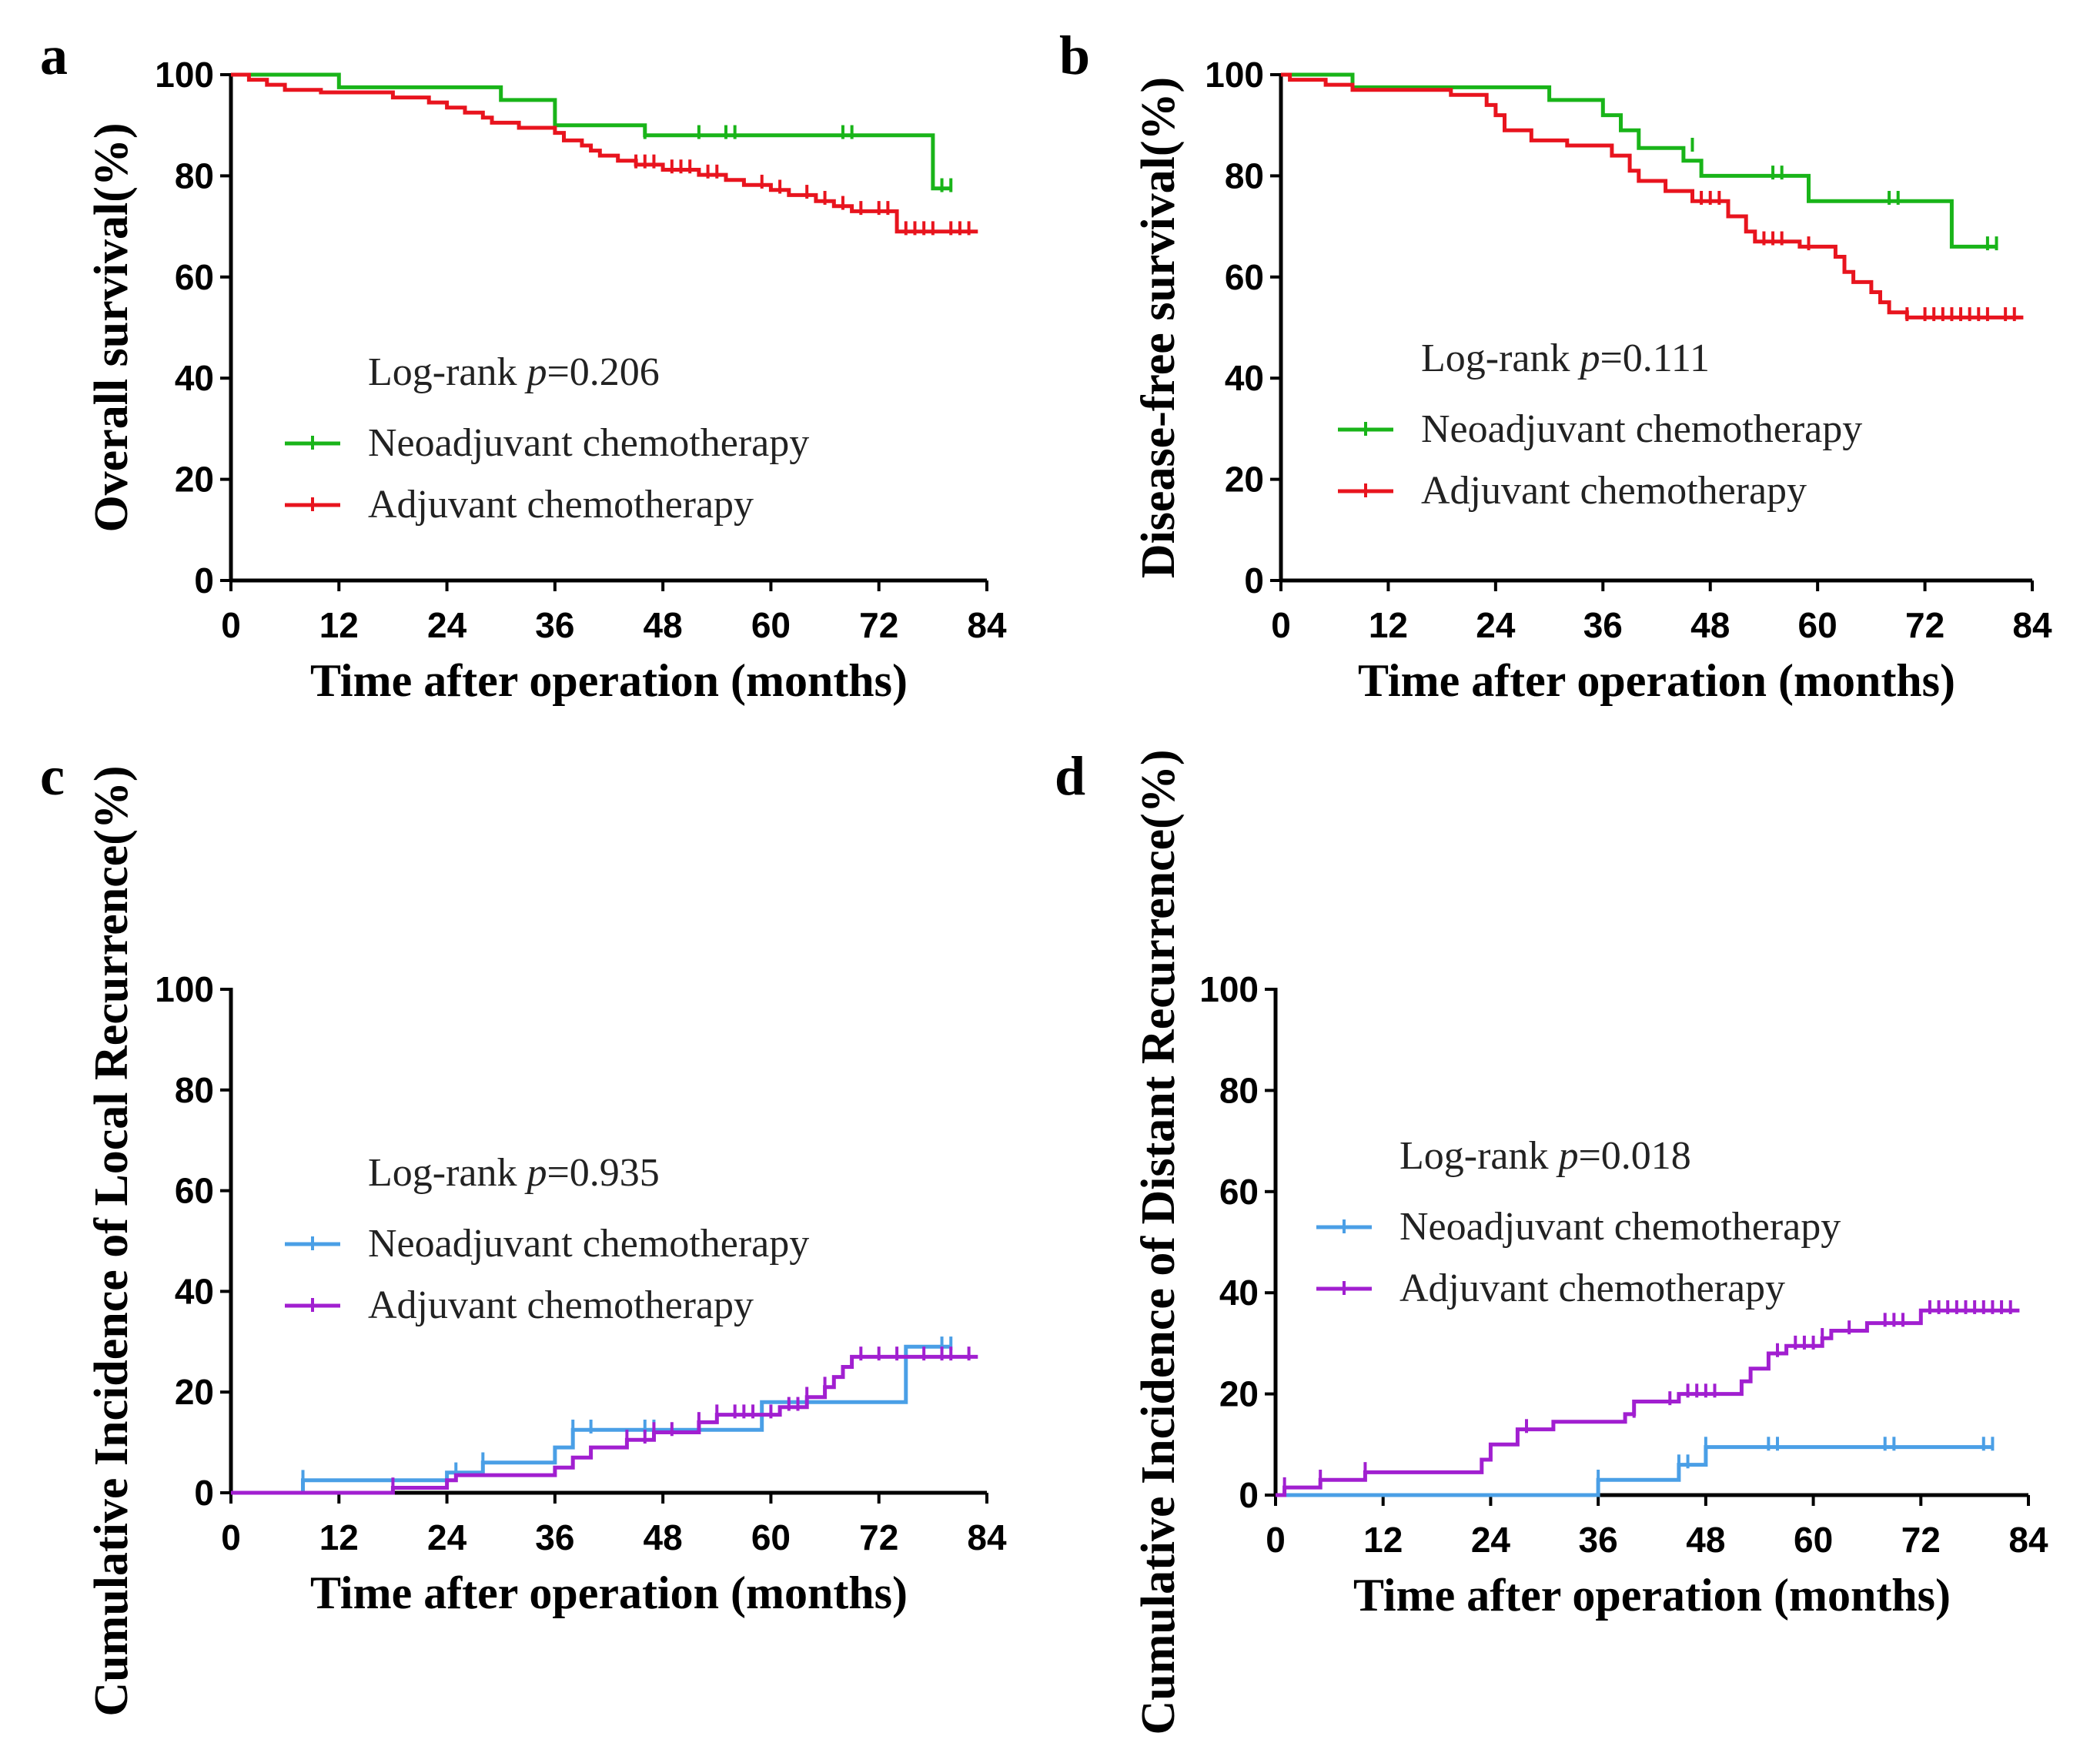 The height and width of the screenshot is (1763, 2100). What do you see at coordinates (1158, 327) in the screenshot?
I see `y-axis-label: Disease-free survival(%)` at bounding box center [1158, 327].